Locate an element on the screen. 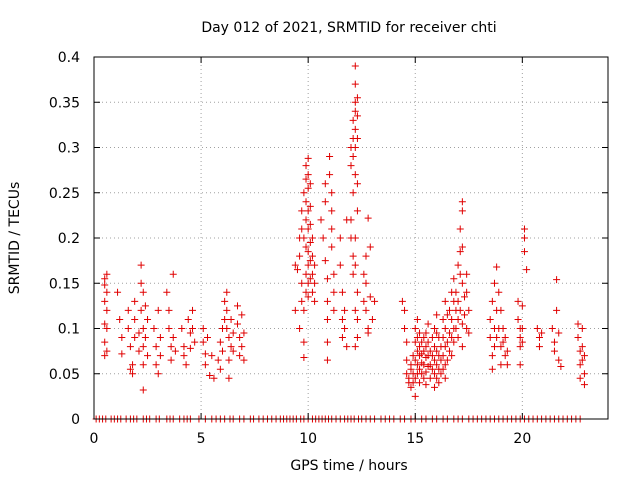 The image size is (640, 480). x-tick-label: 5 is located at coordinates (201, 439).